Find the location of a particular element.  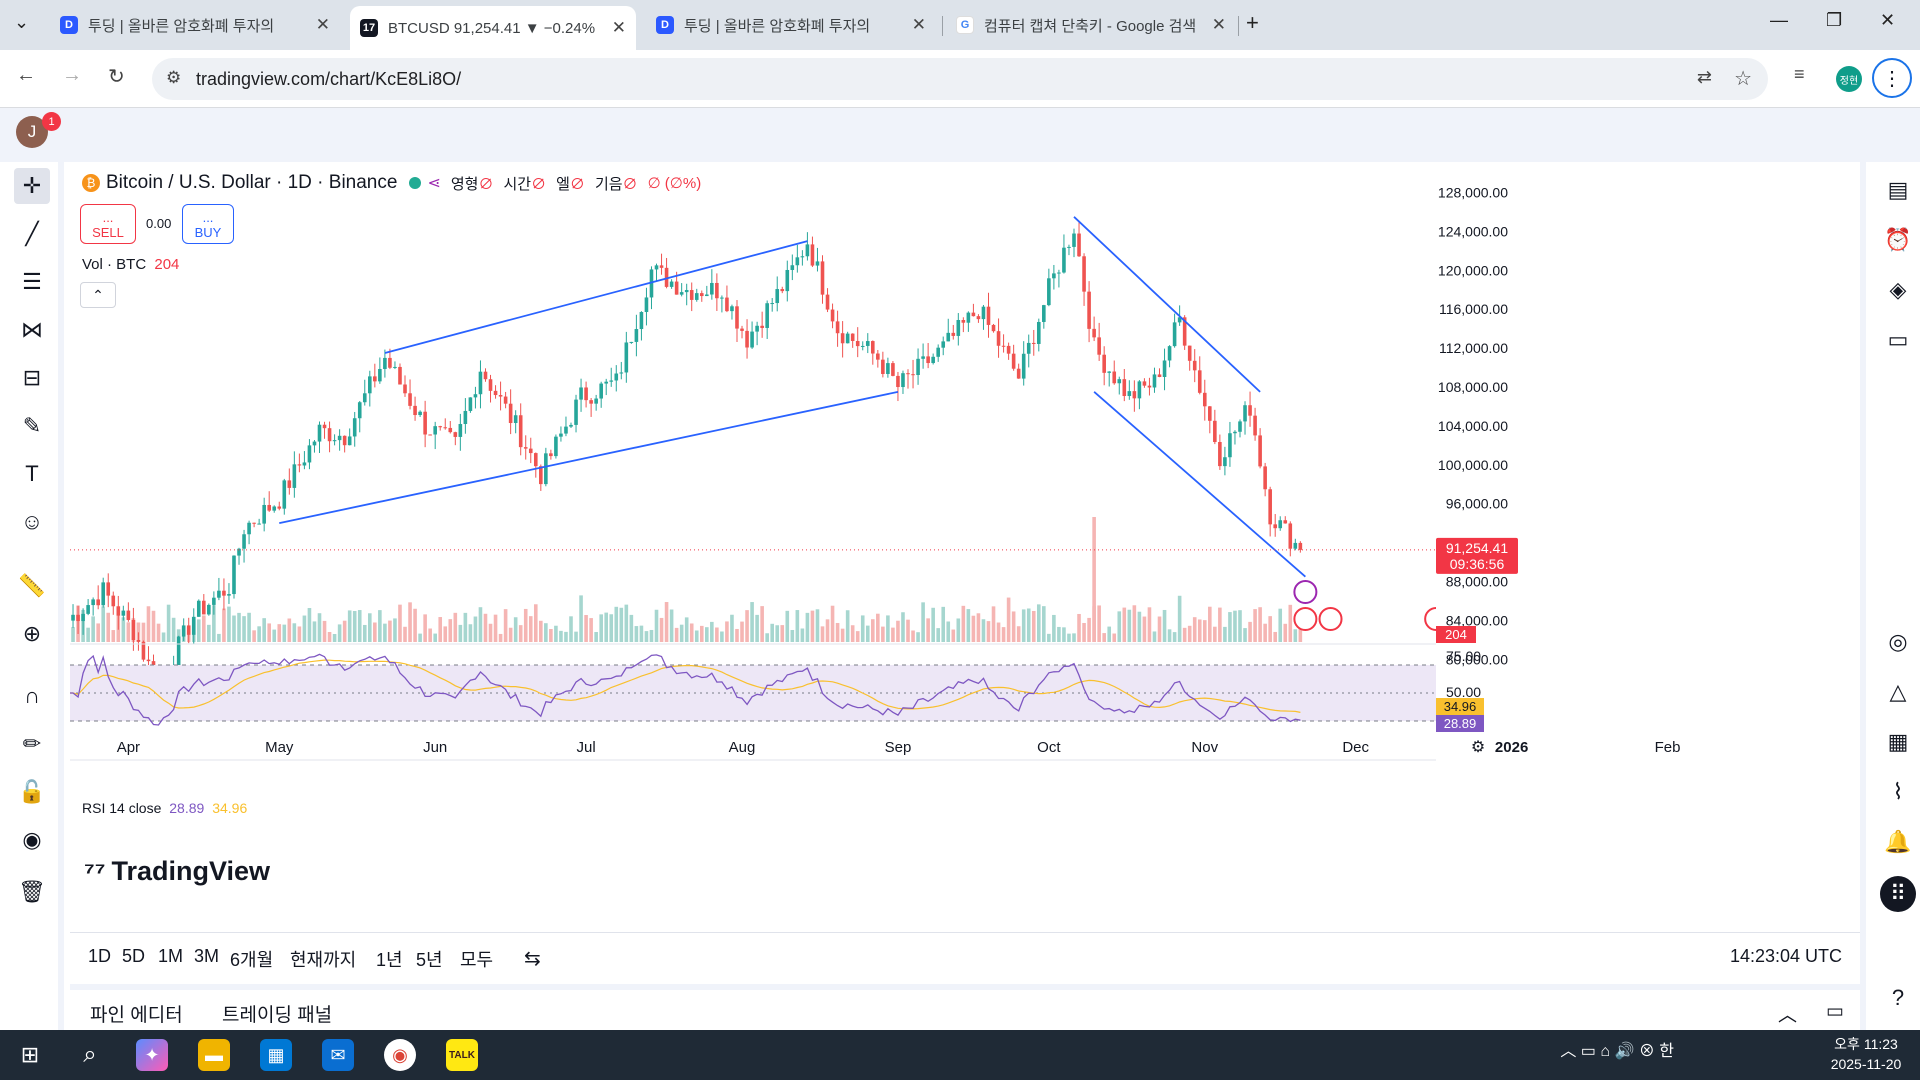

sell-button: ... SELL is located at coordinates (108, 224).